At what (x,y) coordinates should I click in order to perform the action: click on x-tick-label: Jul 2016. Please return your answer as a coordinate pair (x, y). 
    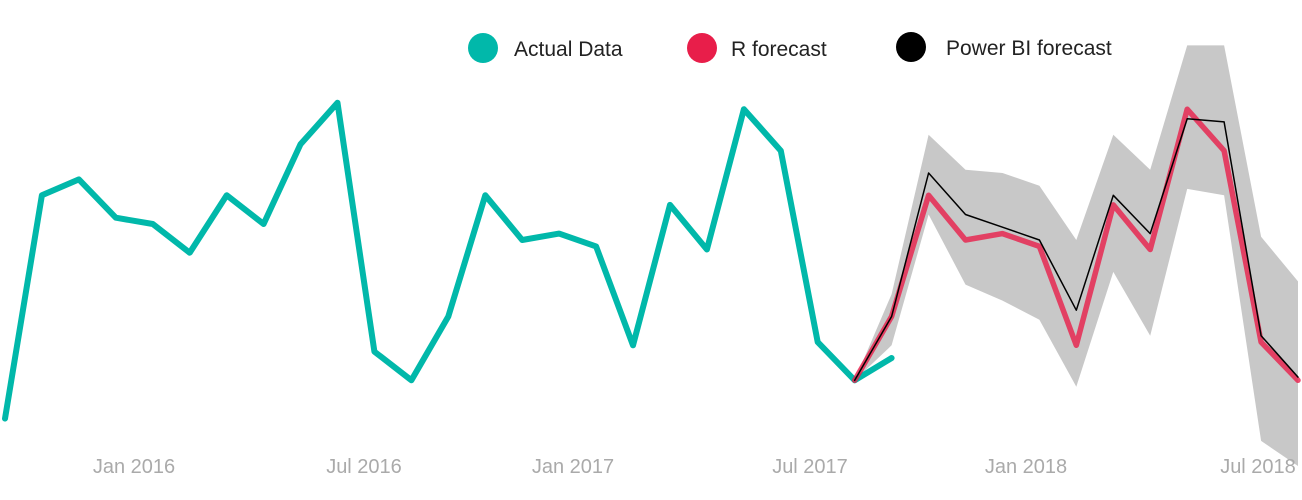
    Looking at the image, I should click on (364, 467).